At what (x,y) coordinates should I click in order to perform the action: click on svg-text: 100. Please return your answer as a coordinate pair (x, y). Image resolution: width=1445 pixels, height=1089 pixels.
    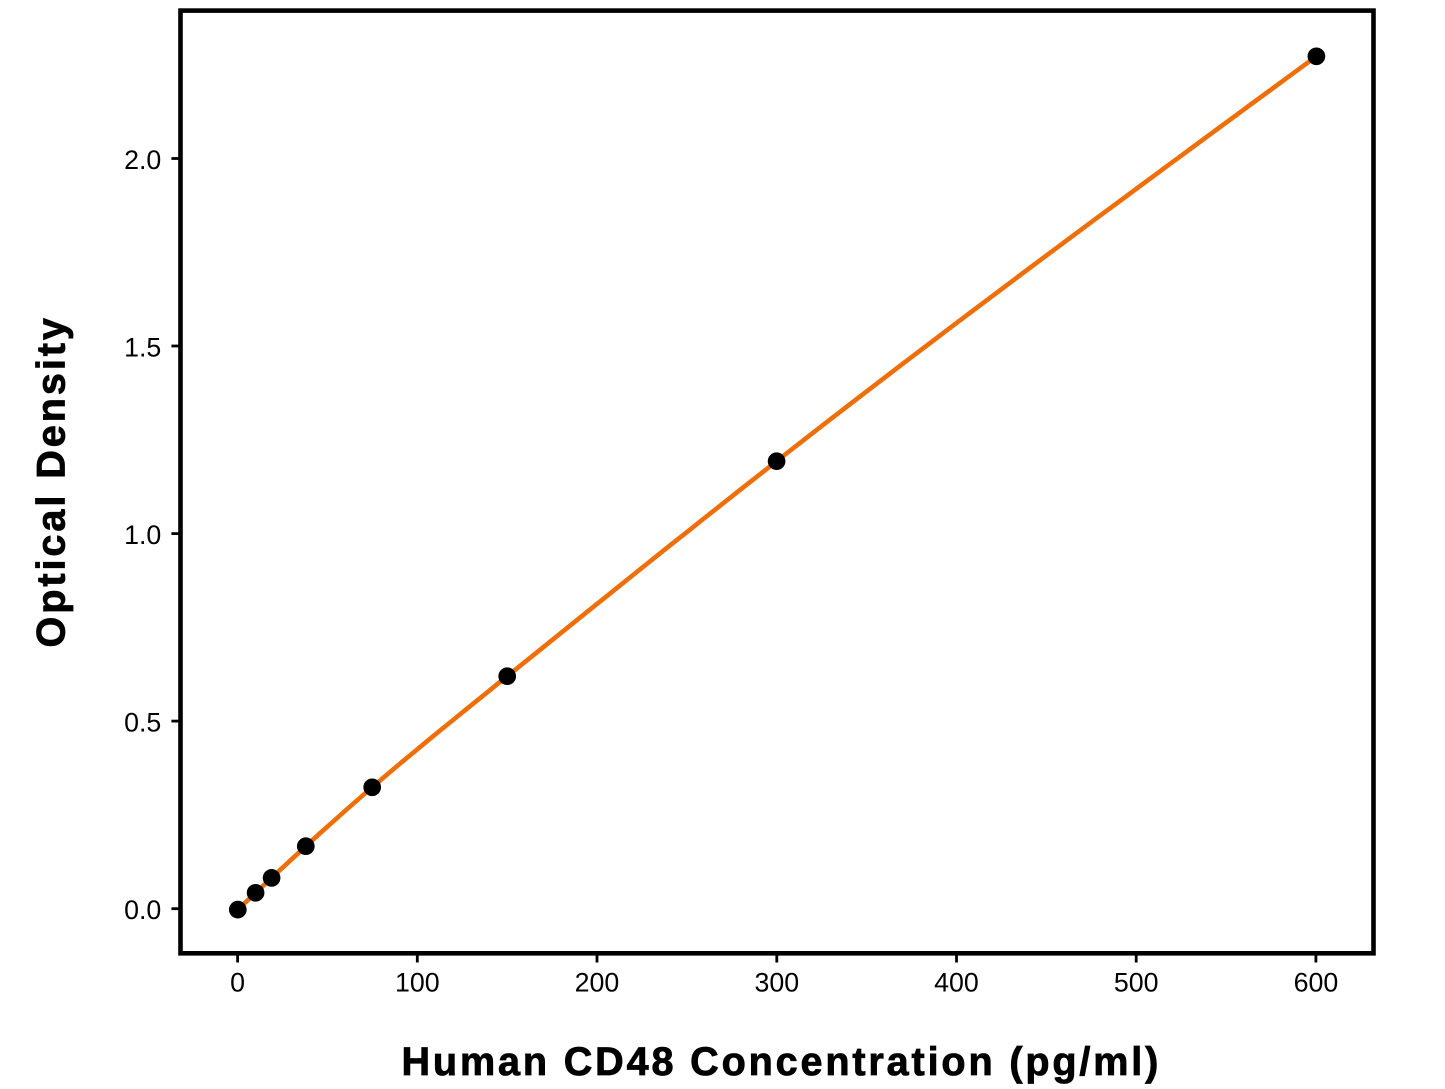
    Looking at the image, I should click on (417, 983).